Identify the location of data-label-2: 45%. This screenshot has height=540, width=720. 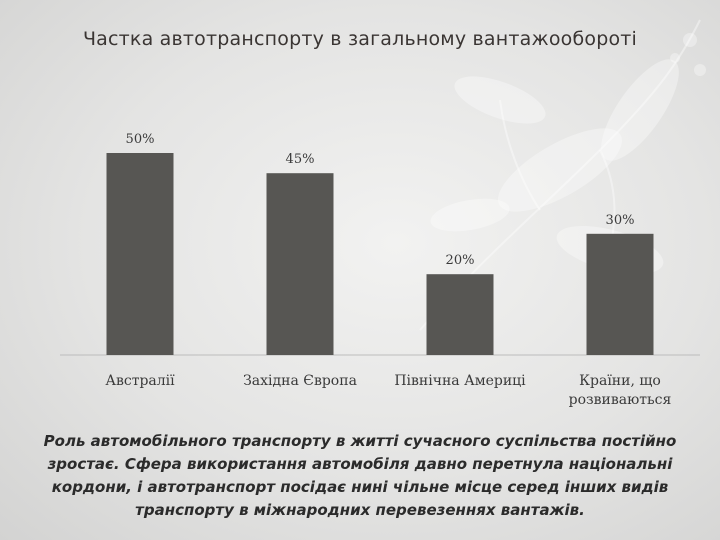
(300, 159).